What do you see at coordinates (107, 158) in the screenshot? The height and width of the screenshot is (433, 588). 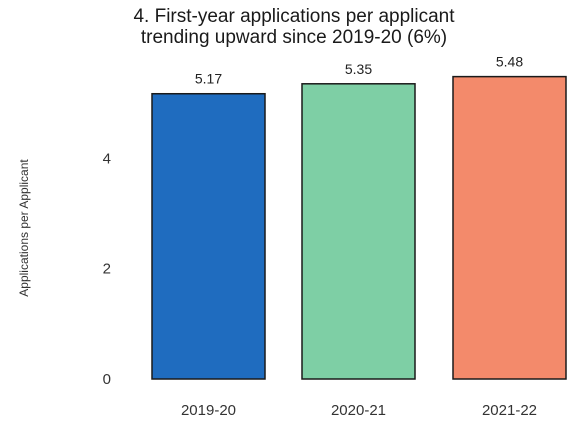 I see `y-tick-label: 4` at bounding box center [107, 158].